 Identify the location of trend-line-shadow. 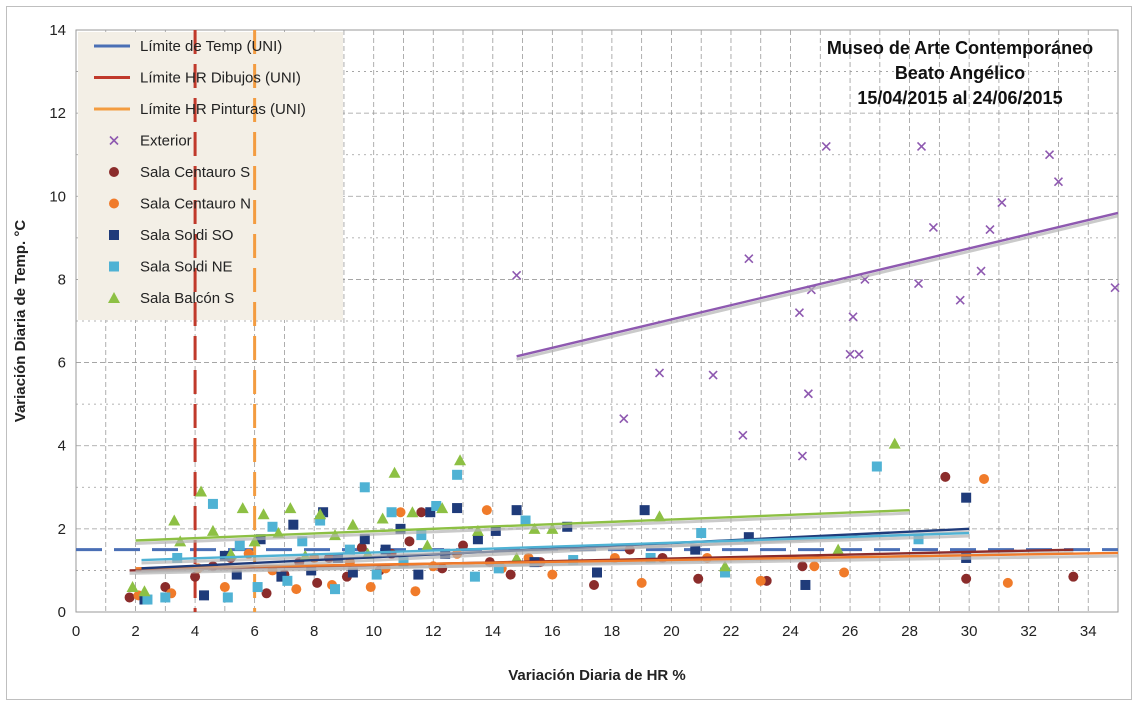
(817, 287).